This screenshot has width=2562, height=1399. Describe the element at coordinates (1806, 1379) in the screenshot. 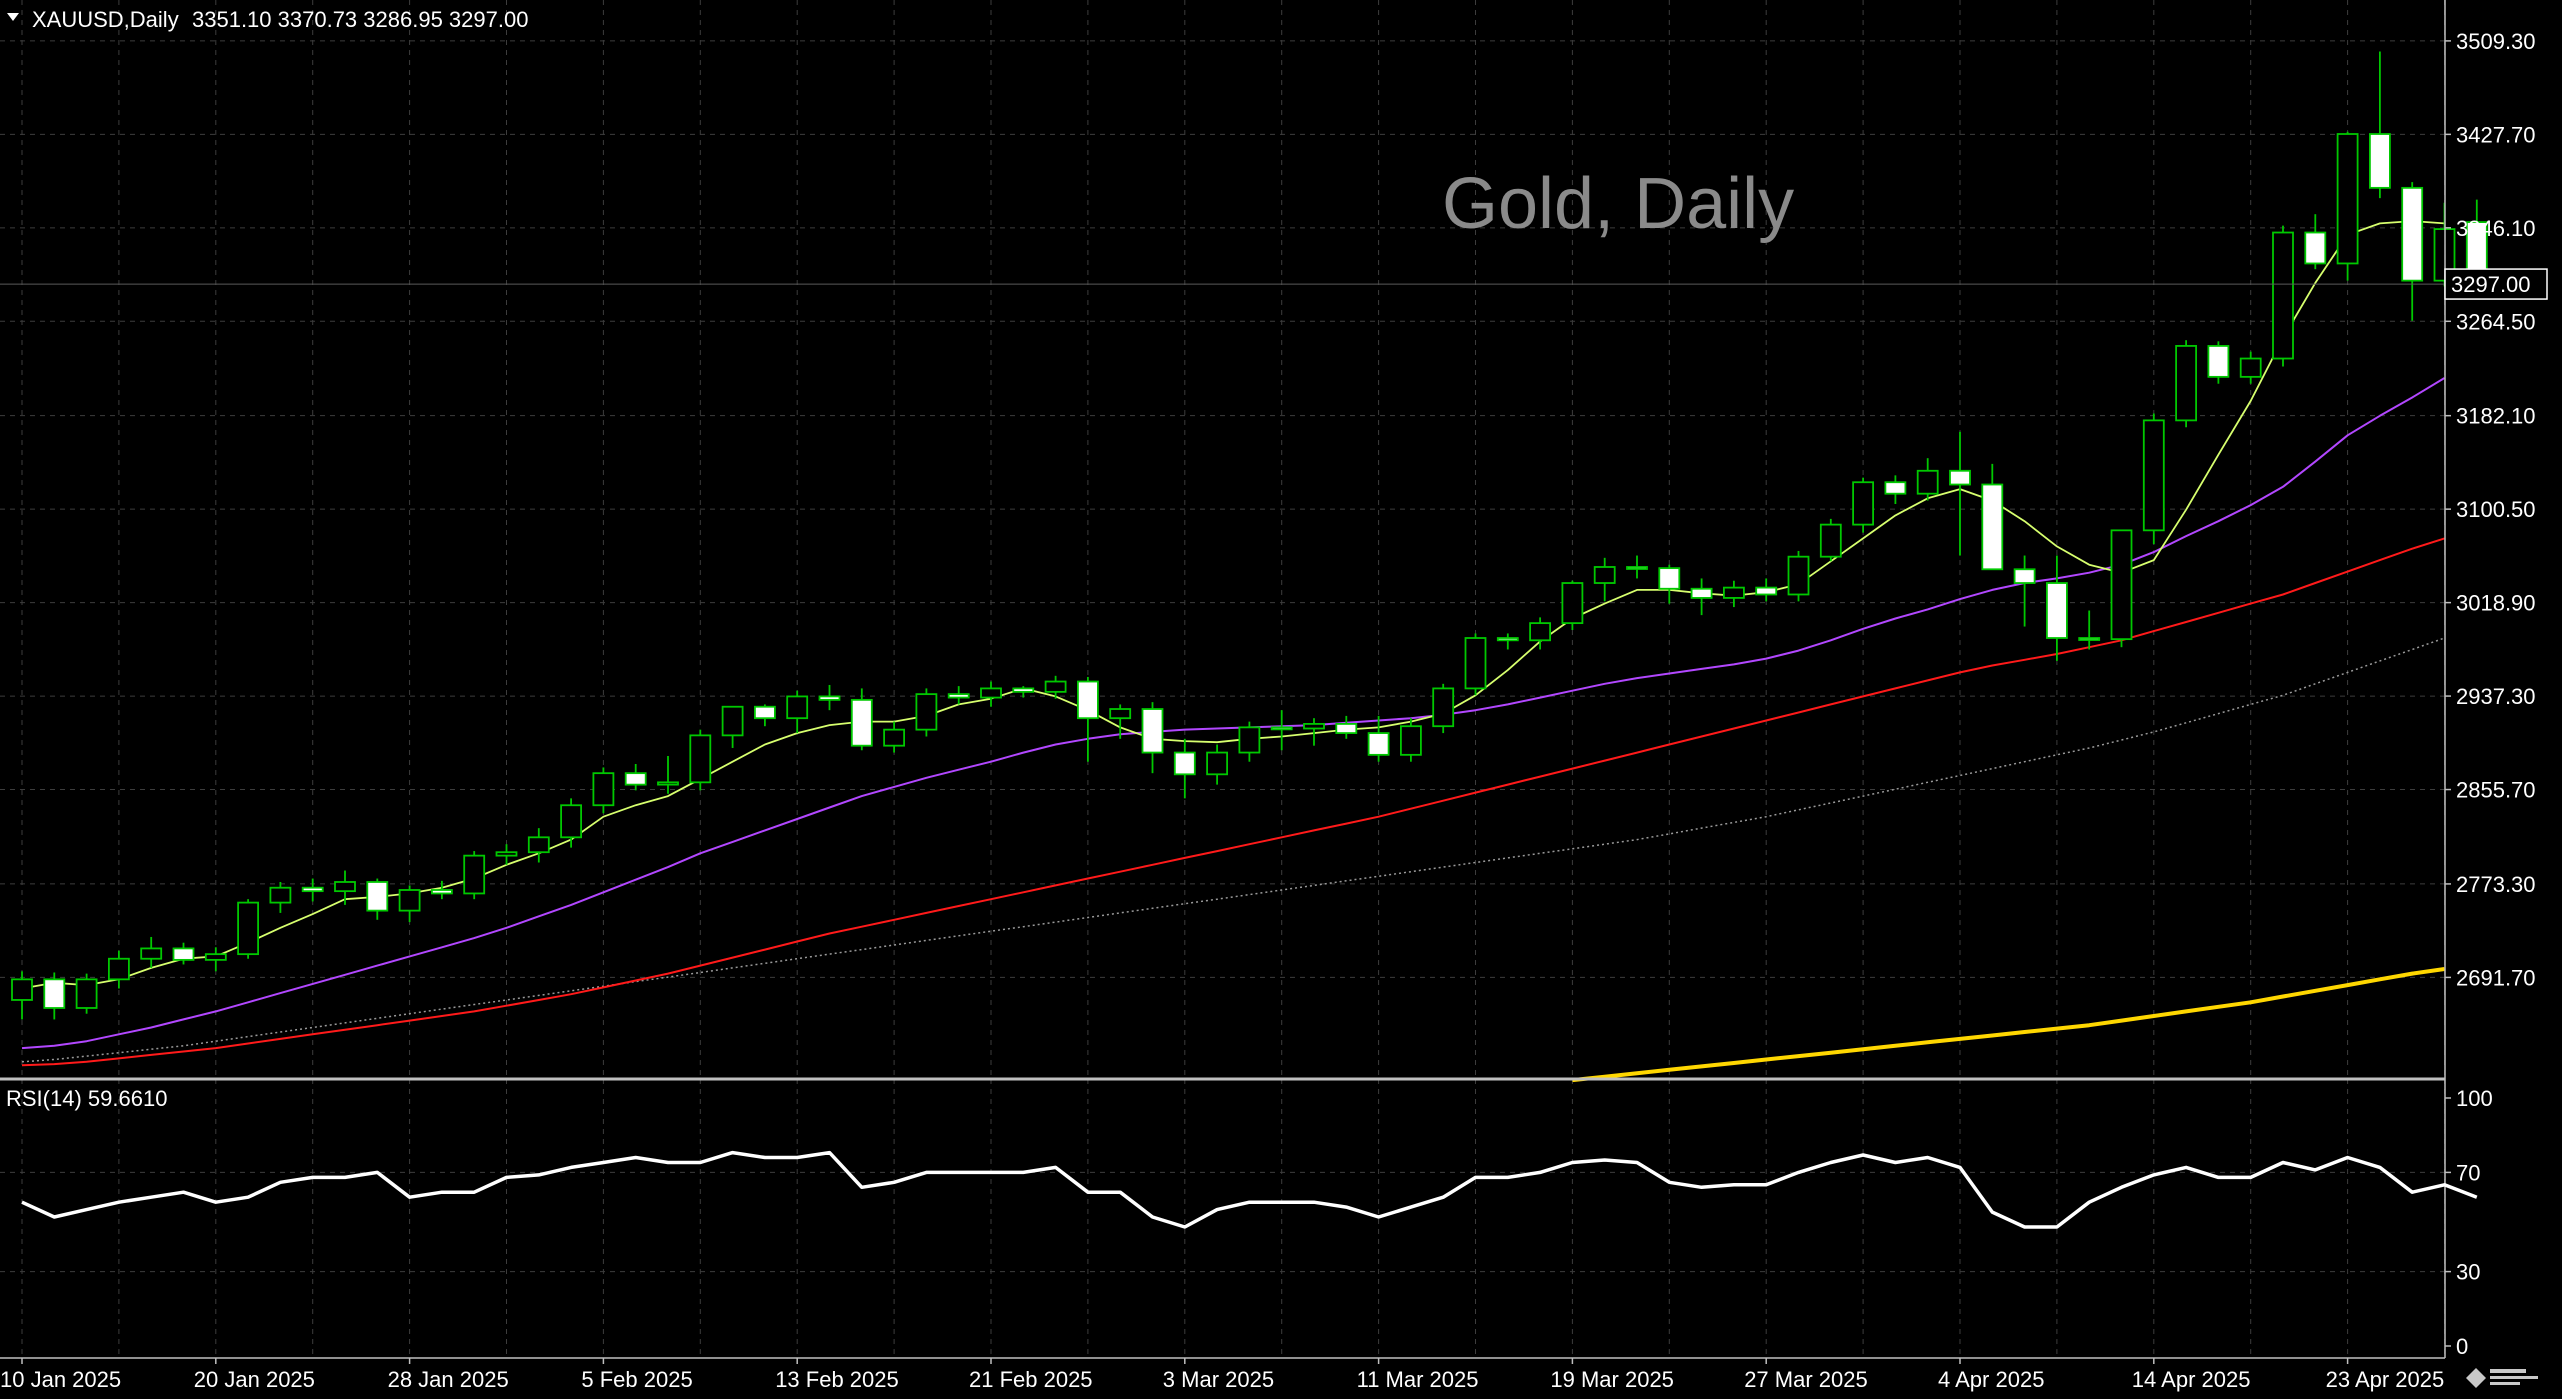

I see `x-tick-label: 27 Mar 2025` at that location.